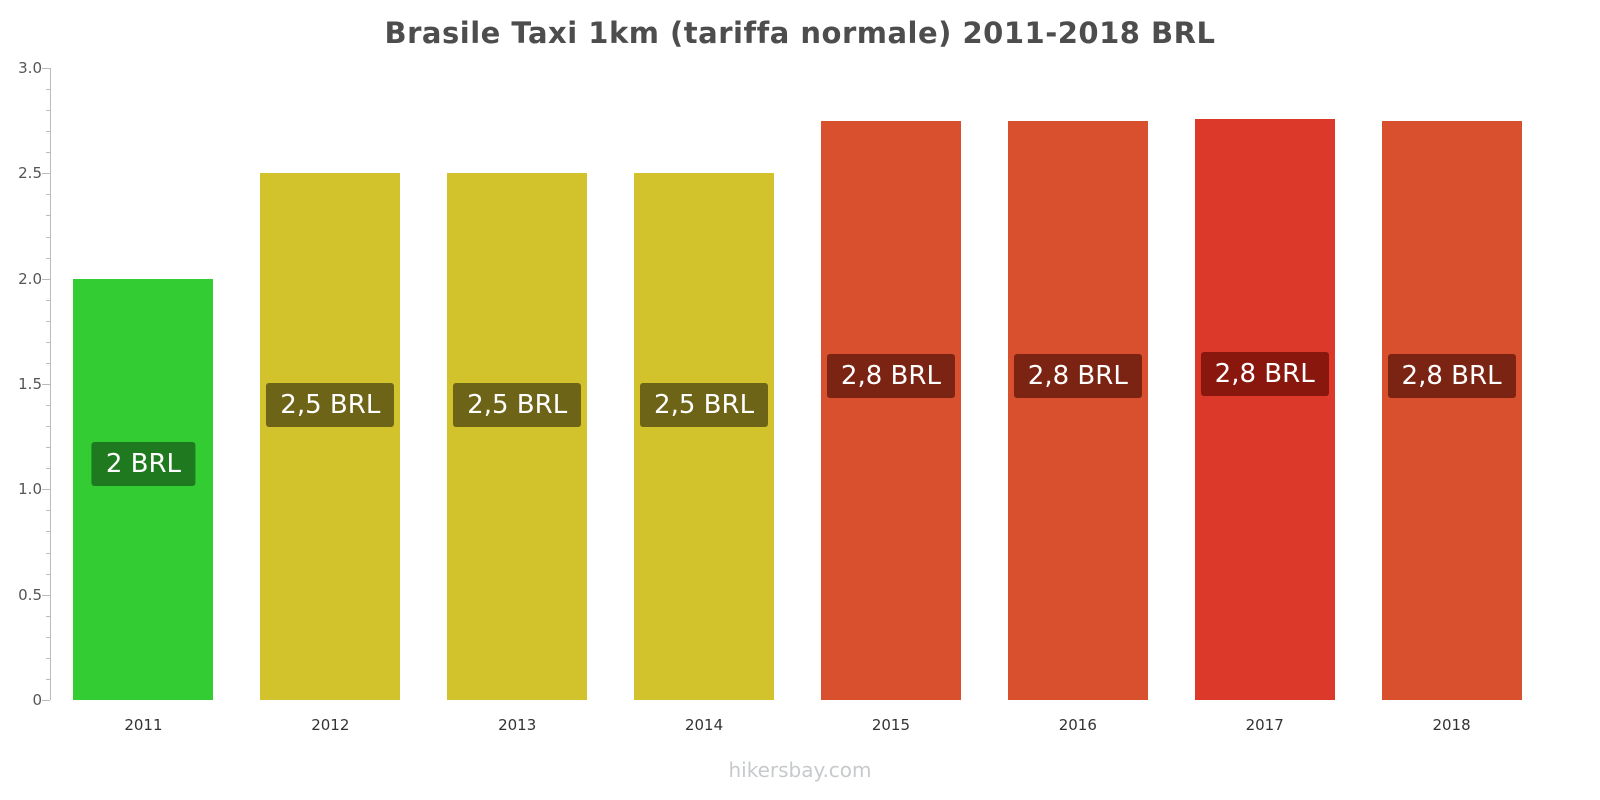 The width and height of the screenshot is (1600, 800). Describe the element at coordinates (30, 594) in the screenshot. I see `y-tick-label-0.5: 0.5` at that location.